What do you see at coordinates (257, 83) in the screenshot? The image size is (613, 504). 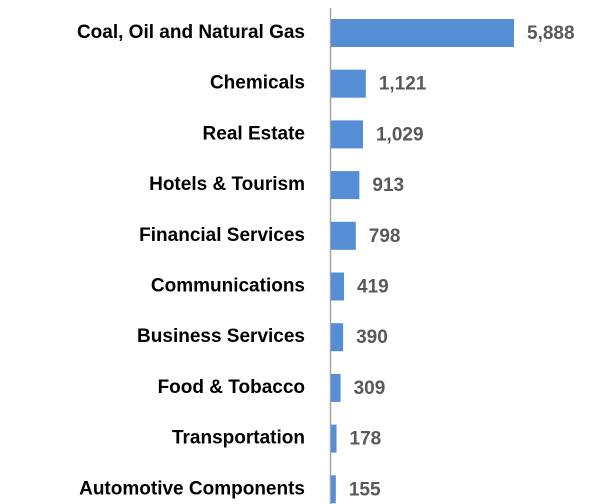 I see `category-label: Chemicals` at bounding box center [257, 83].